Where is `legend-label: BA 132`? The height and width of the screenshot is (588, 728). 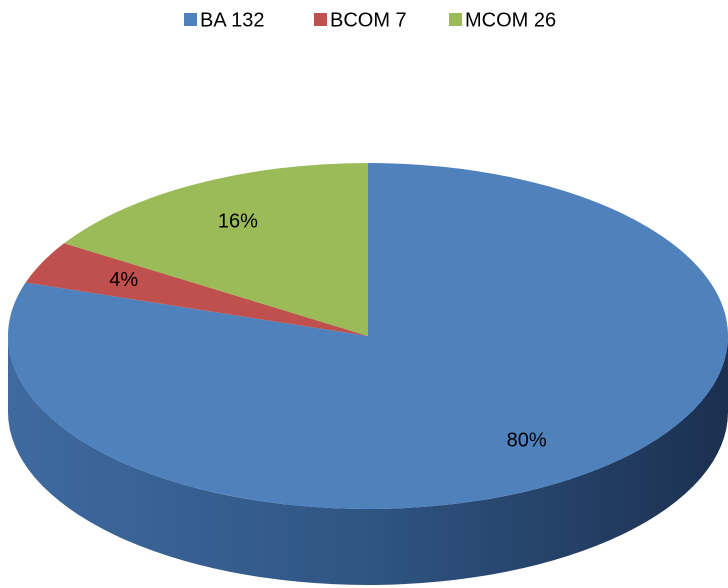 legend-label: BA 132 is located at coordinates (232, 20).